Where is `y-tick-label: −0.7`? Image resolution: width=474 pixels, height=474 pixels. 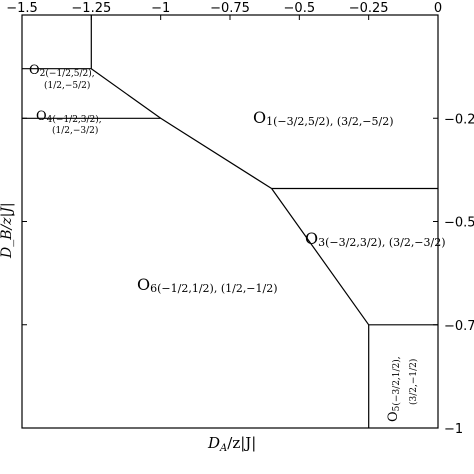 y-tick-label: −0.7 is located at coordinates (459, 326).